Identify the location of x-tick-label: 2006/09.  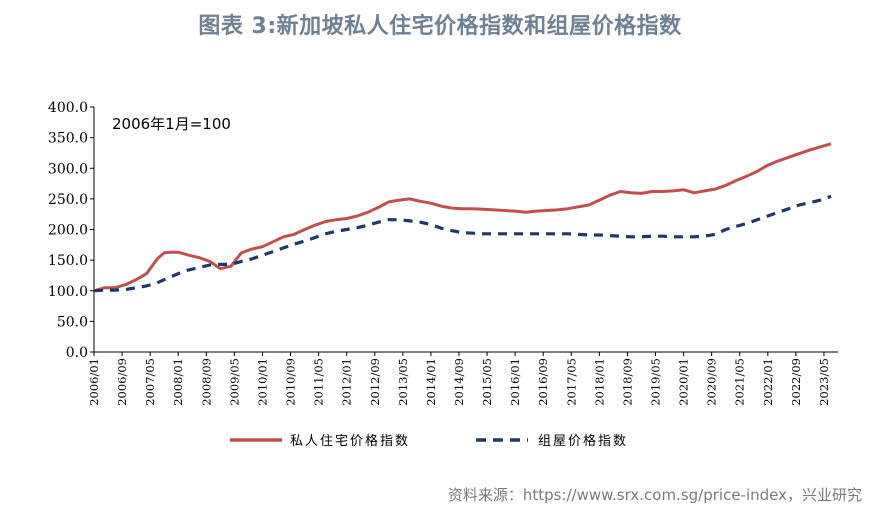
(122, 382).